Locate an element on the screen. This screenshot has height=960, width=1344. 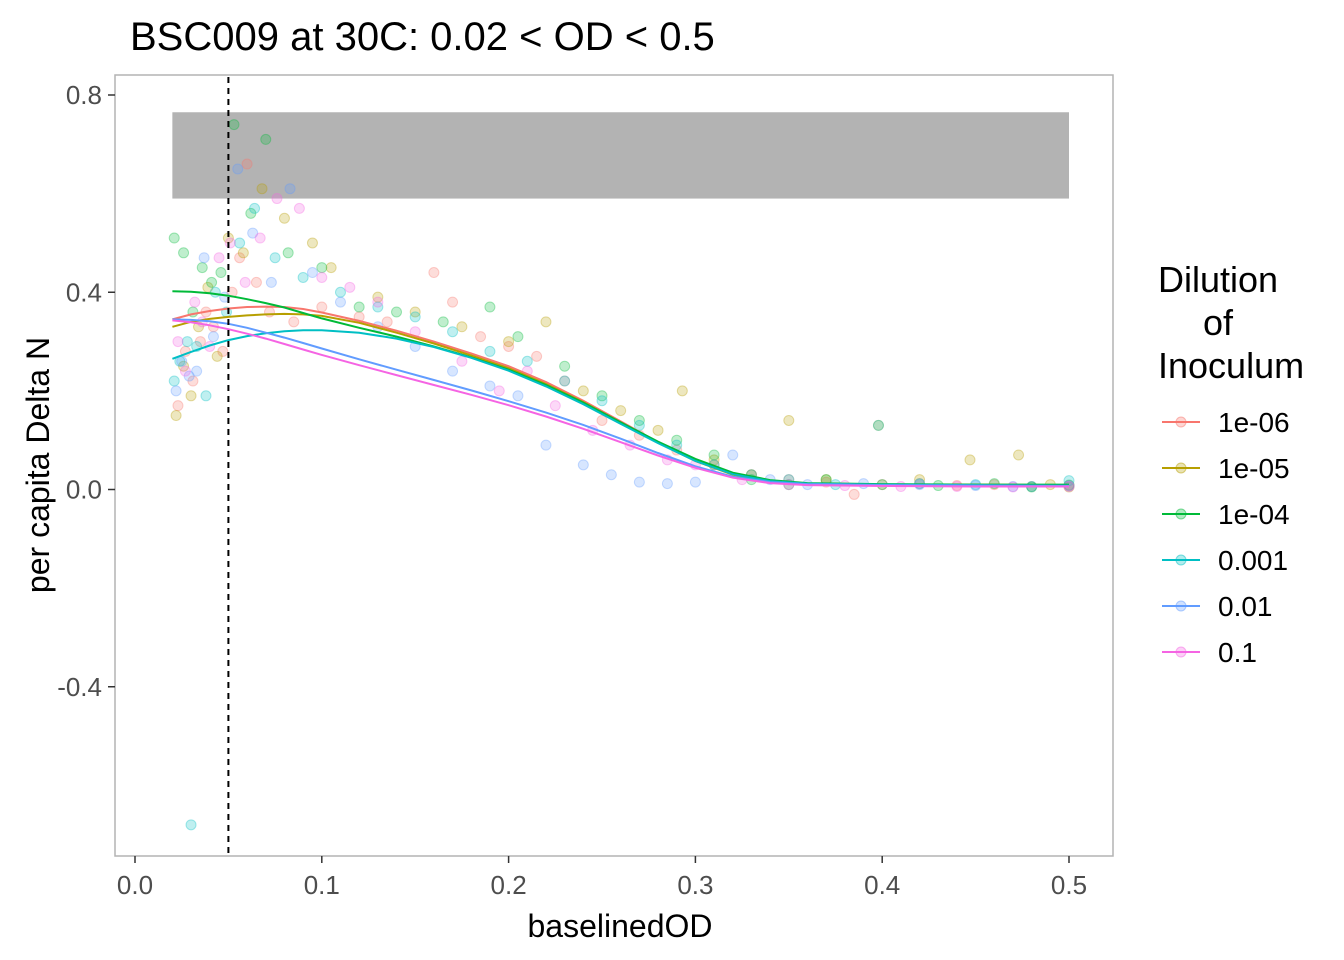
legend-title-line-1: Dilution is located at coordinates (1218, 279).